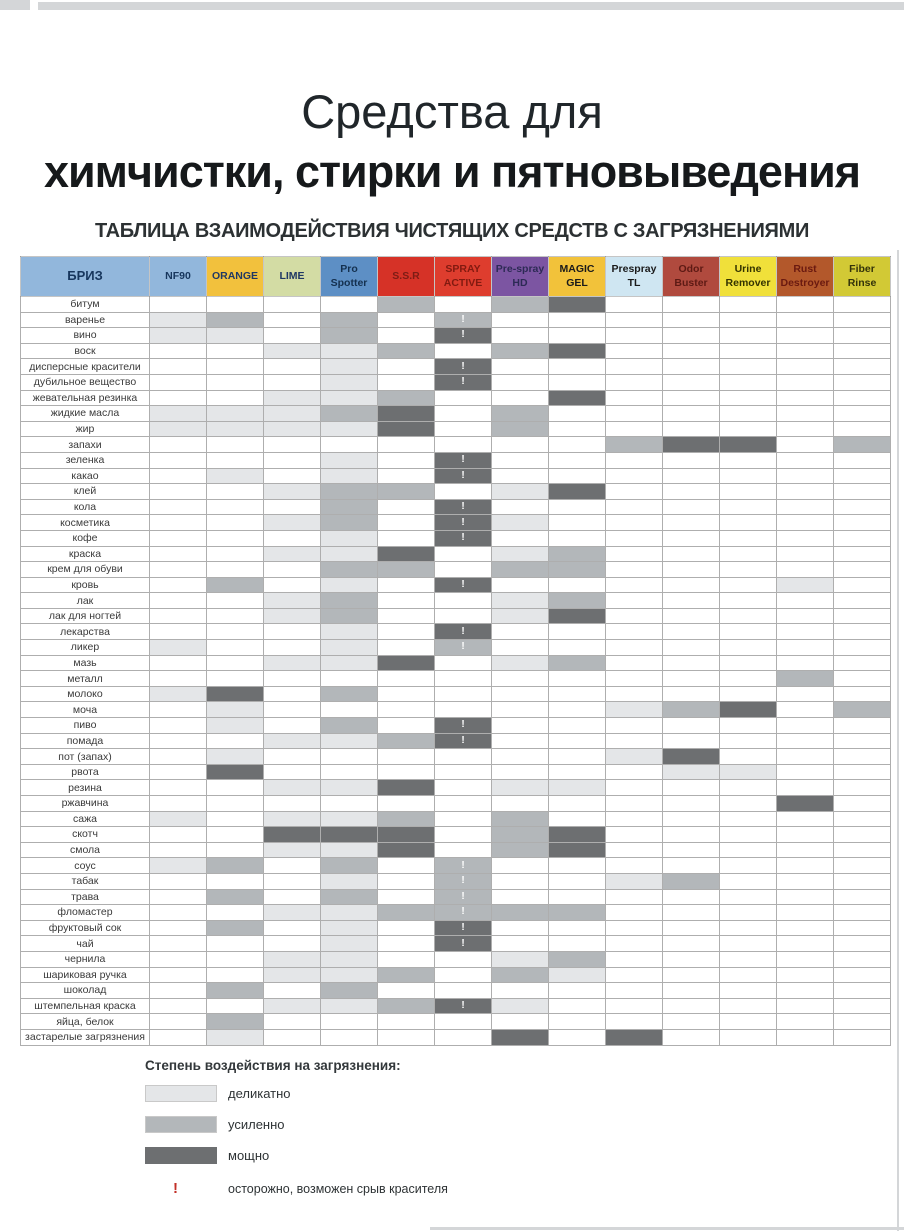 This screenshot has height=1231, width=904. I want to click on table-row: воск, so click(455, 351).